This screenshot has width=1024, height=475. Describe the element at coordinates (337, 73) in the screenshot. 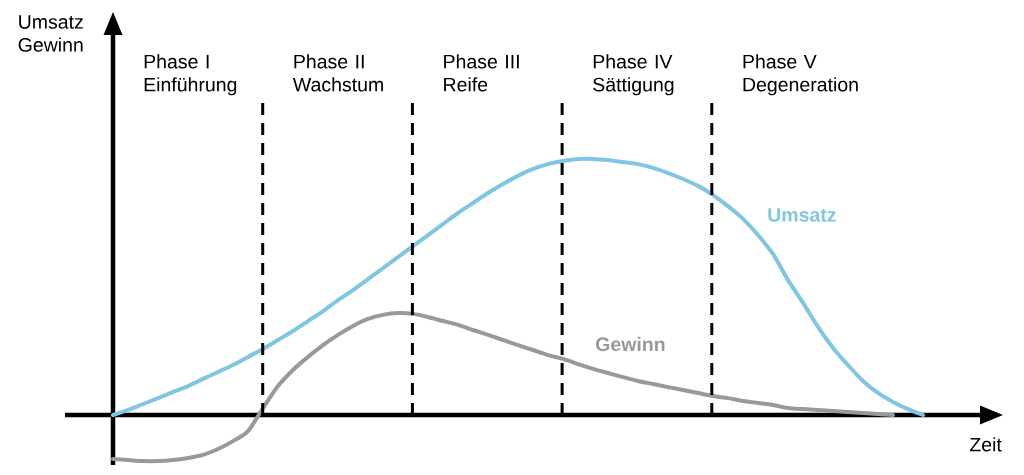

I see `text: Phase II Wachstum` at that location.